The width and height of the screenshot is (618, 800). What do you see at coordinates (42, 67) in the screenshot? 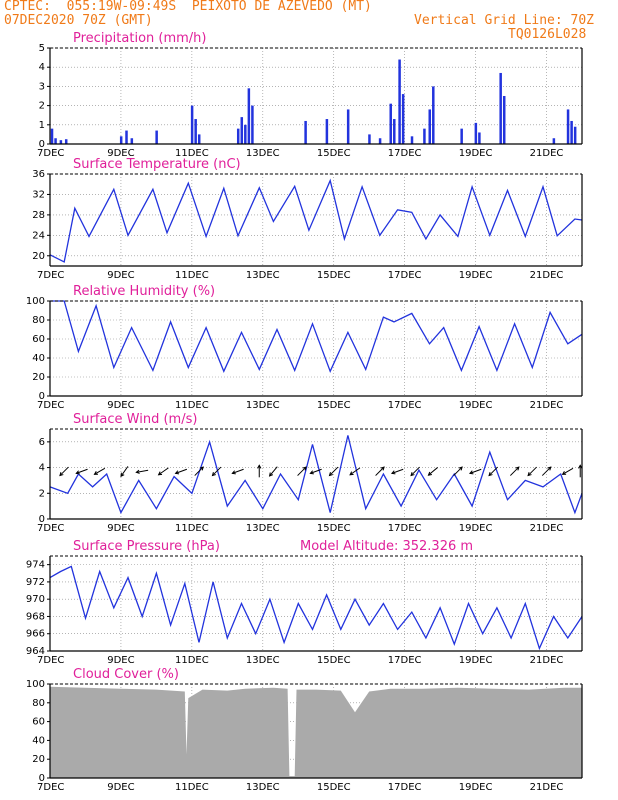
I see `y-tick-label: 4` at bounding box center [42, 67].